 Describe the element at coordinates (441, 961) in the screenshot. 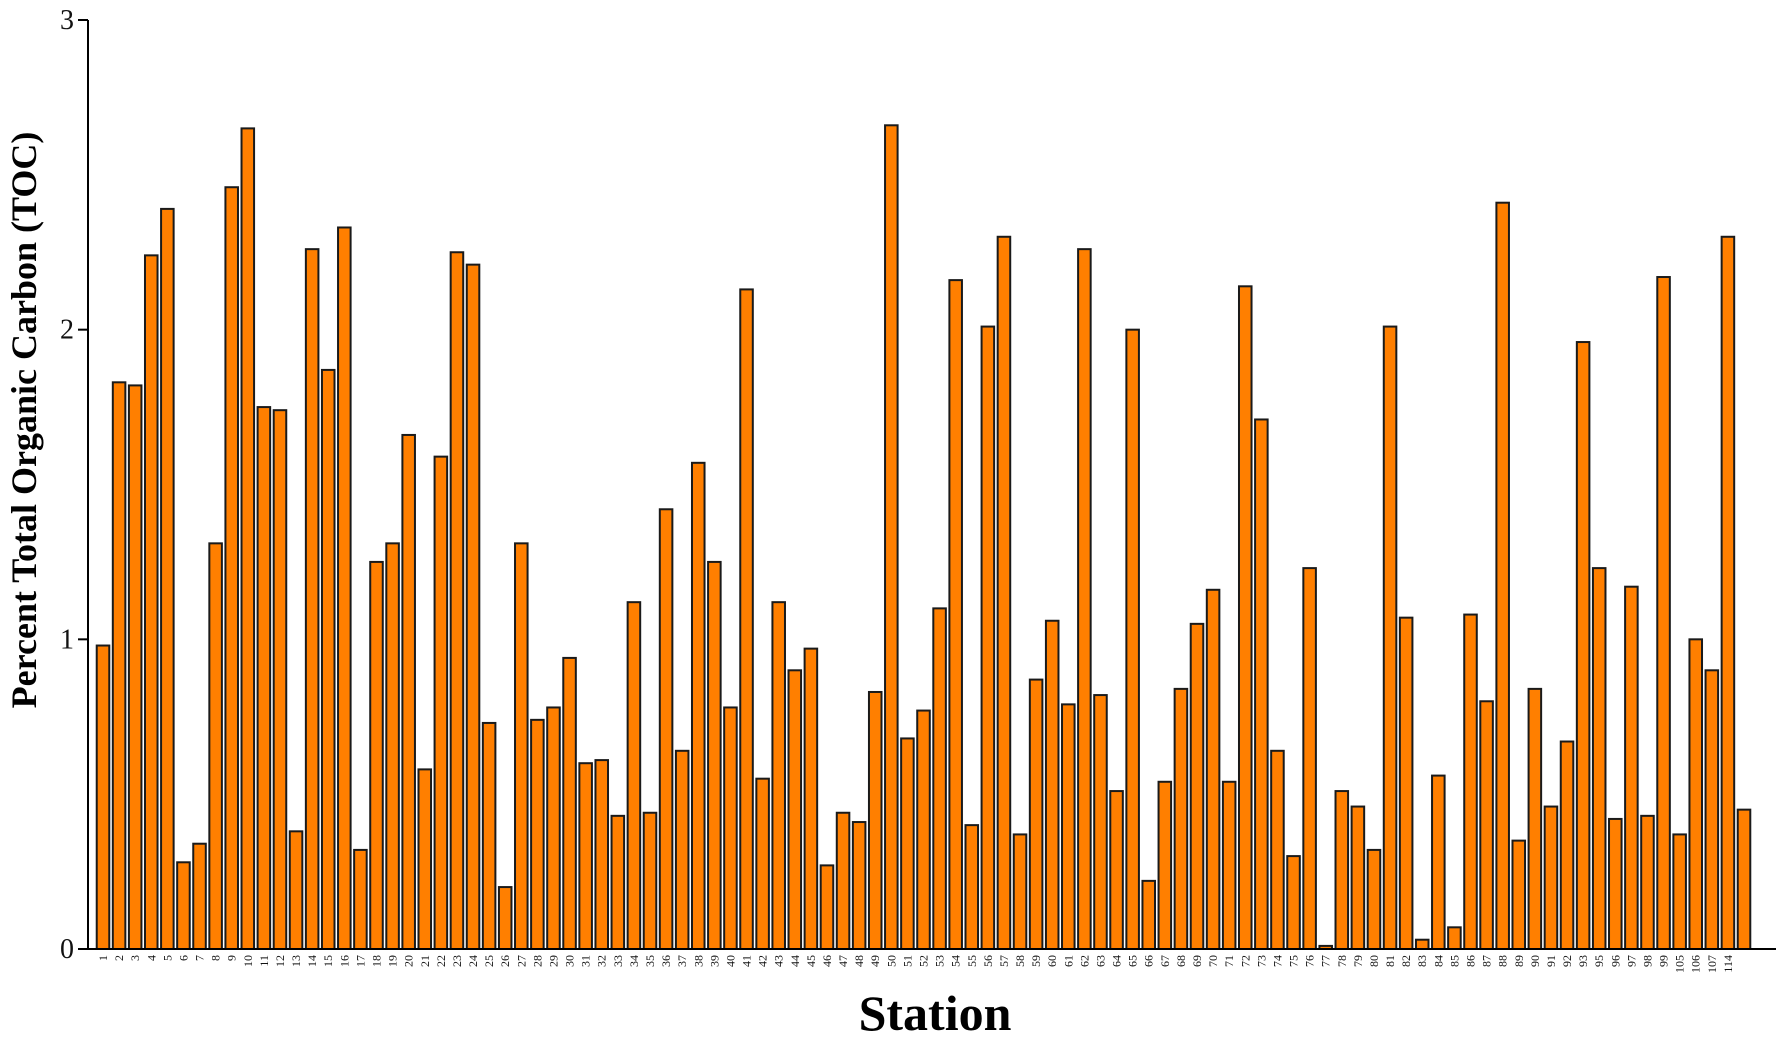

I see `x-tick-label: 22` at that location.